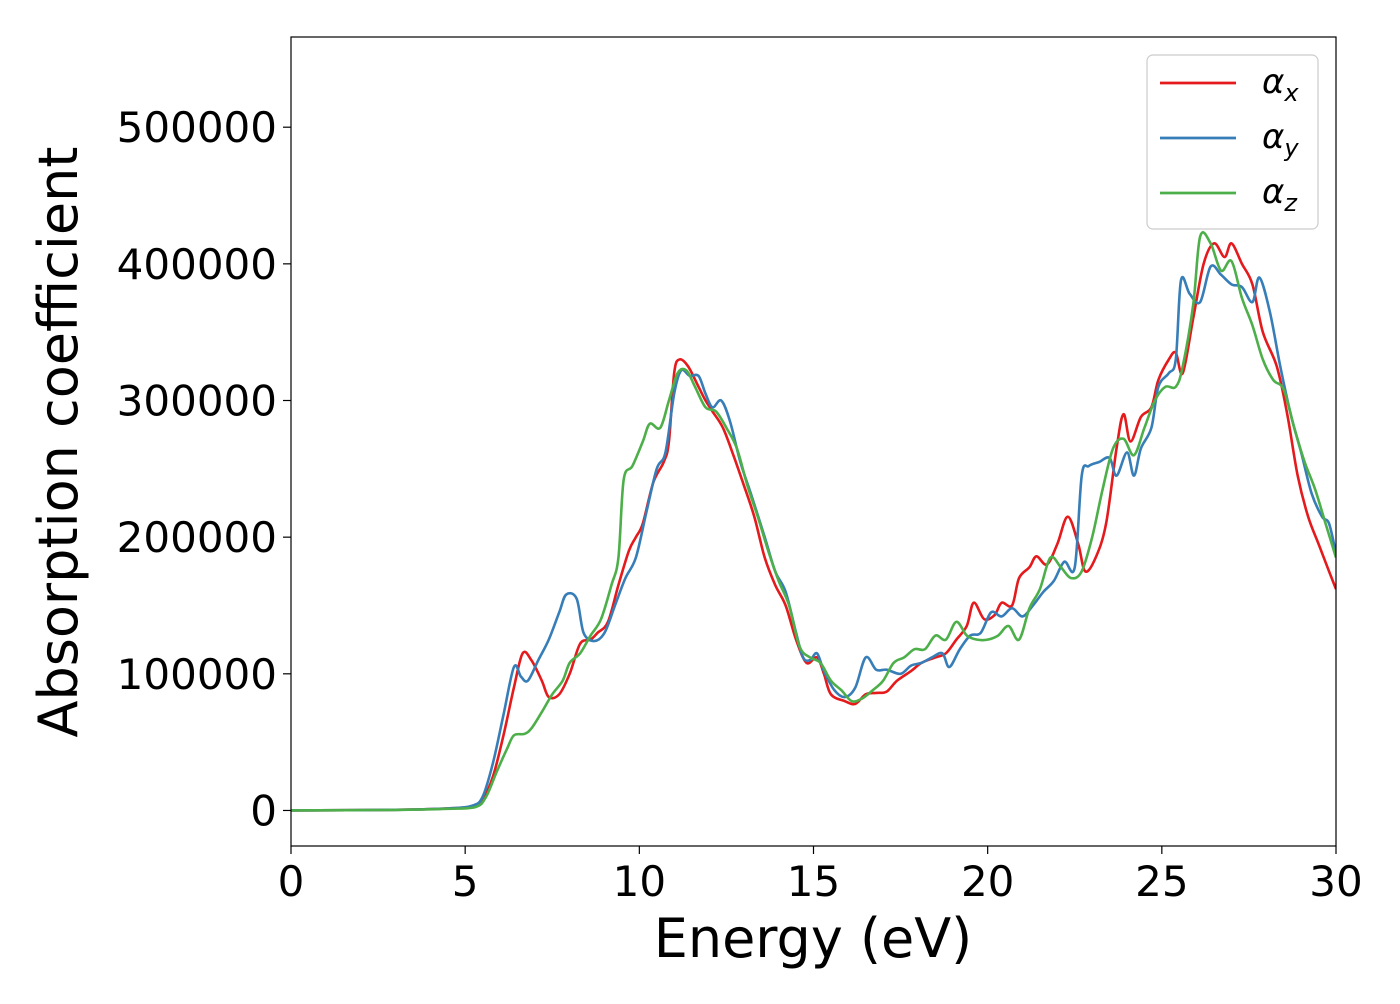 This screenshot has width=1400, height=1004. I want to click on x-tick-label: 20, so click(987, 881).